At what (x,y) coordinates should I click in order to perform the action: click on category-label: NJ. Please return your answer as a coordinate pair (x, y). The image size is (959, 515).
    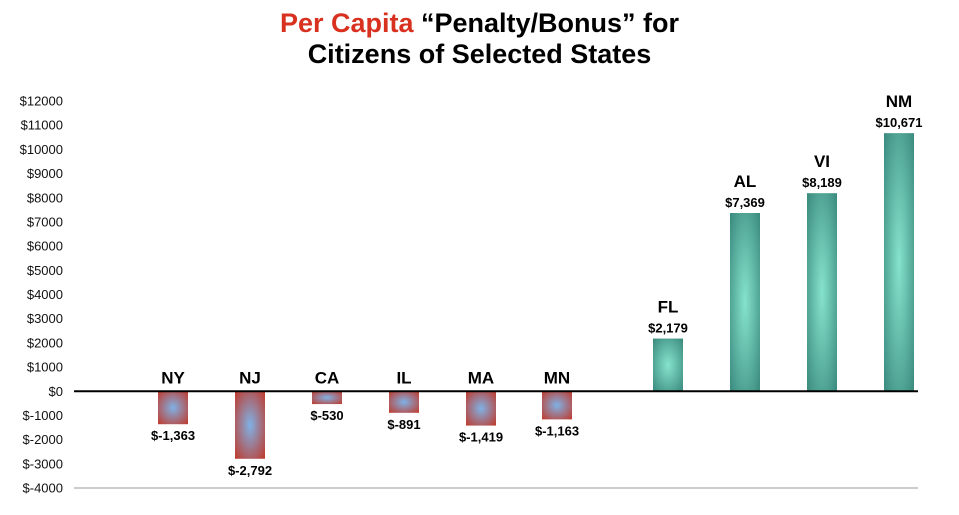
    Looking at the image, I should click on (250, 377).